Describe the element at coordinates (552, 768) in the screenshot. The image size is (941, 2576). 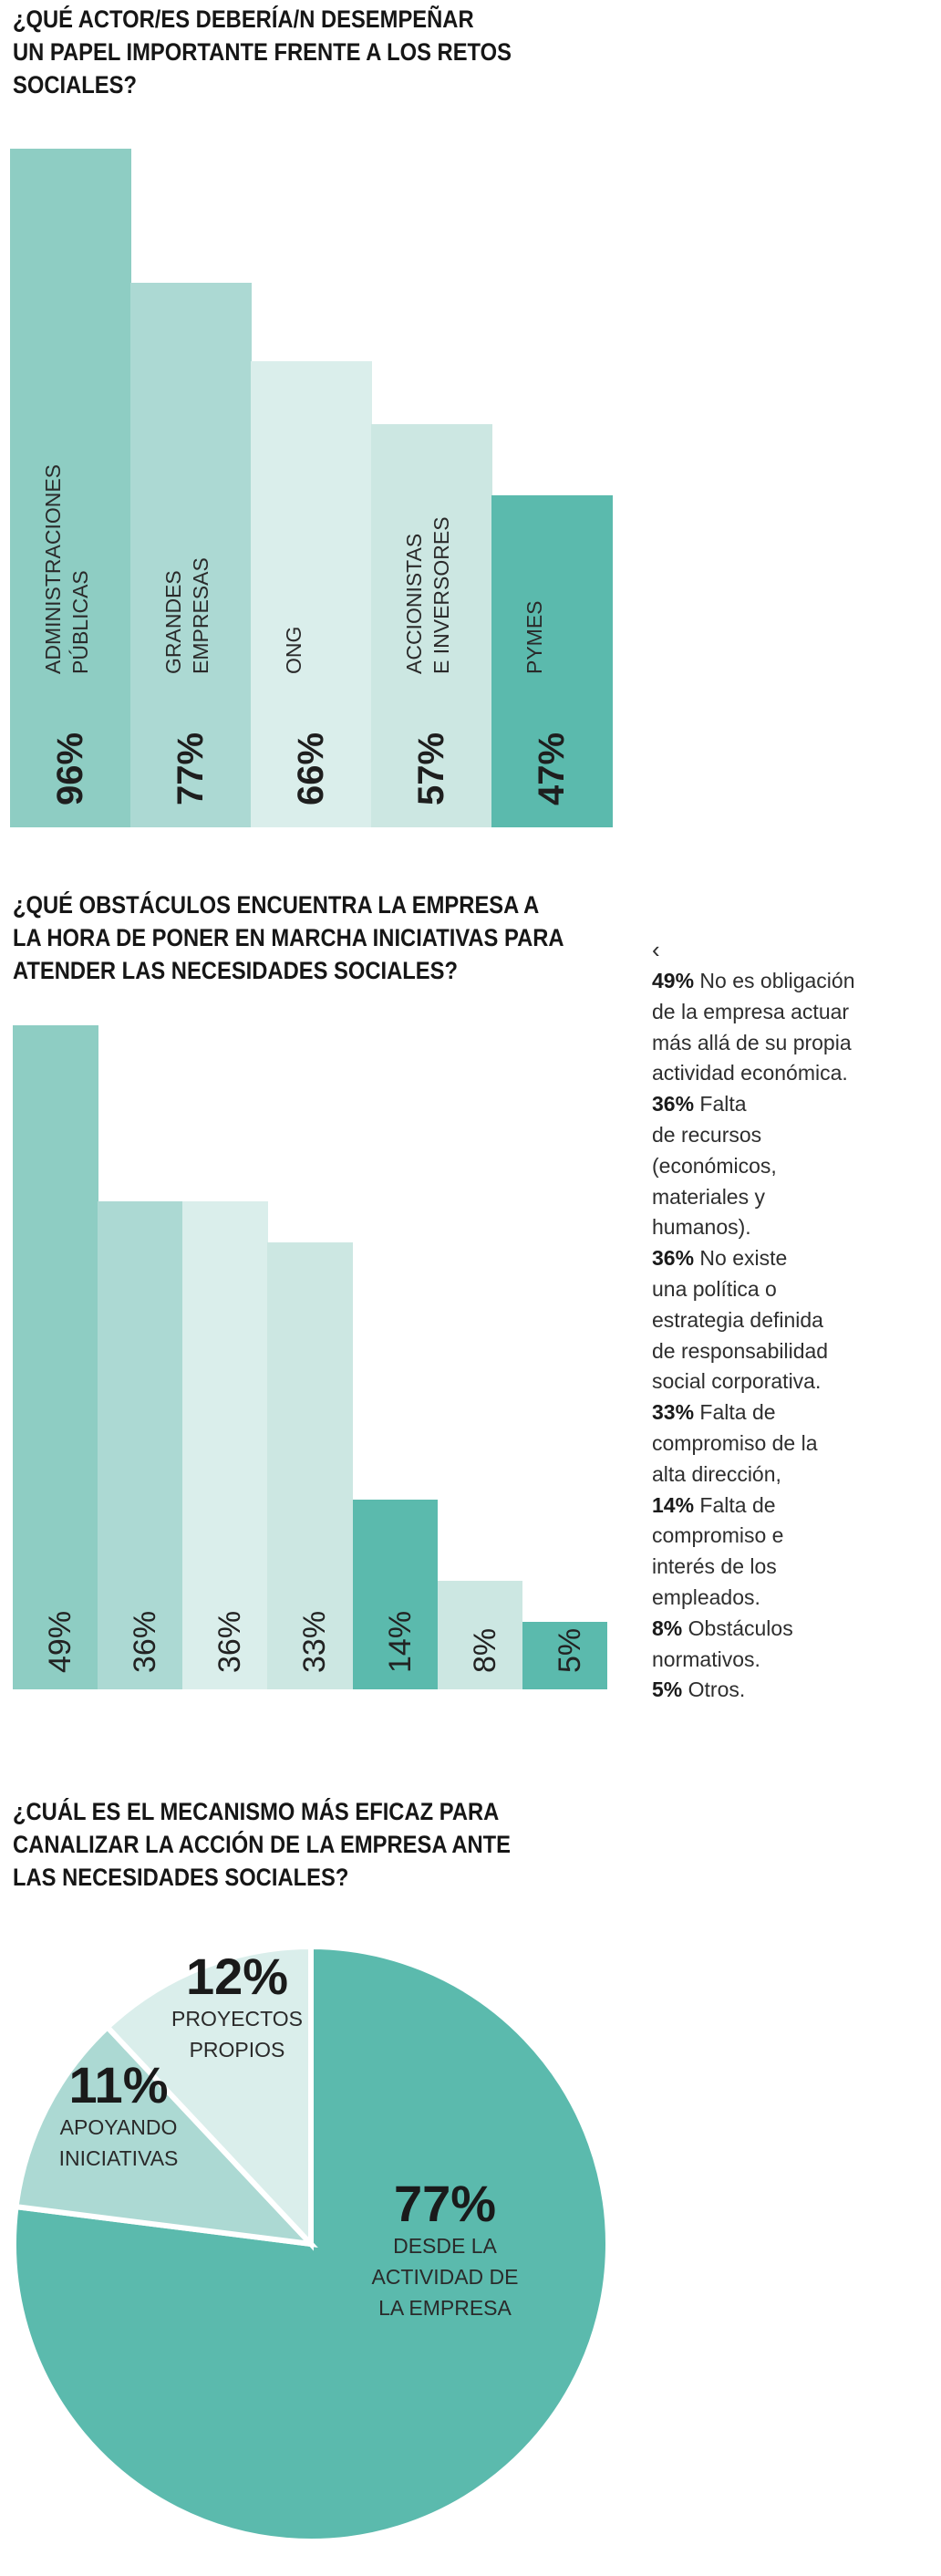
I see `bar-value-label: 47%` at that location.